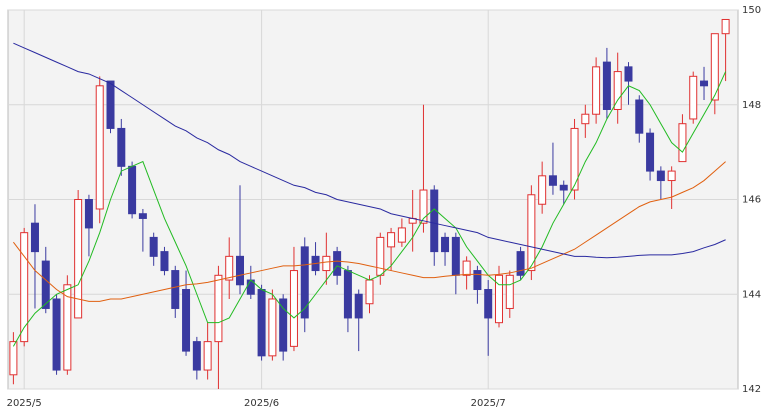 Image resolution: width=764 pixels, height=413 pixels. What do you see at coordinates (751, 200) in the screenshot?
I see `y-tick-label: 146` at bounding box center [751, 200].